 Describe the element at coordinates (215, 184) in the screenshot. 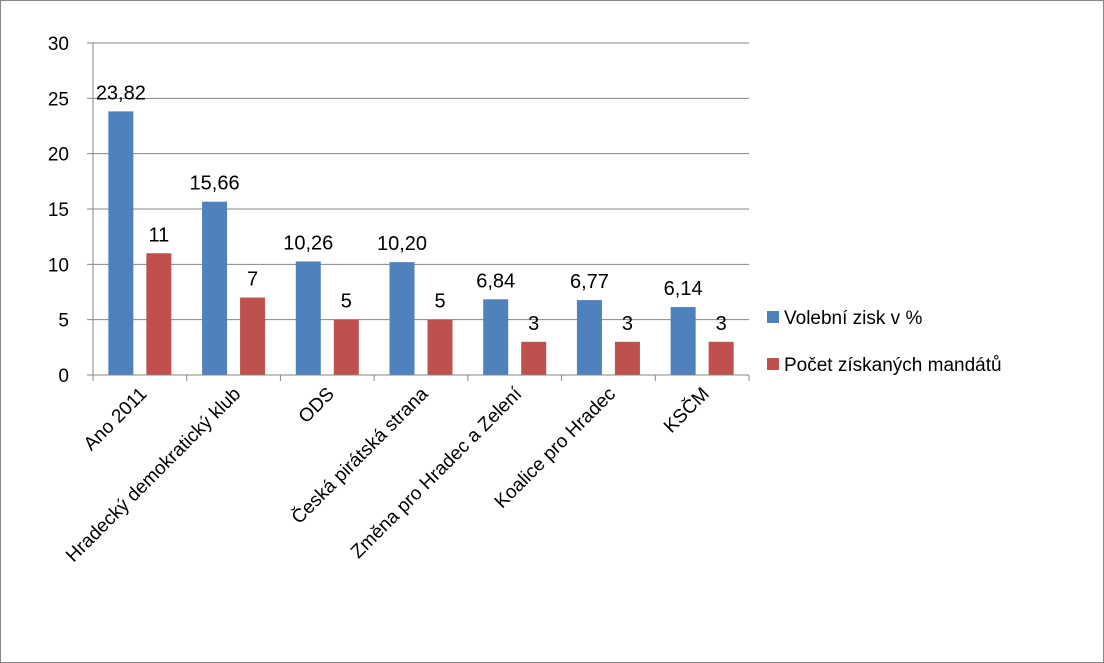

I see `data-label-volebni-zisk: 15,66` at that location.